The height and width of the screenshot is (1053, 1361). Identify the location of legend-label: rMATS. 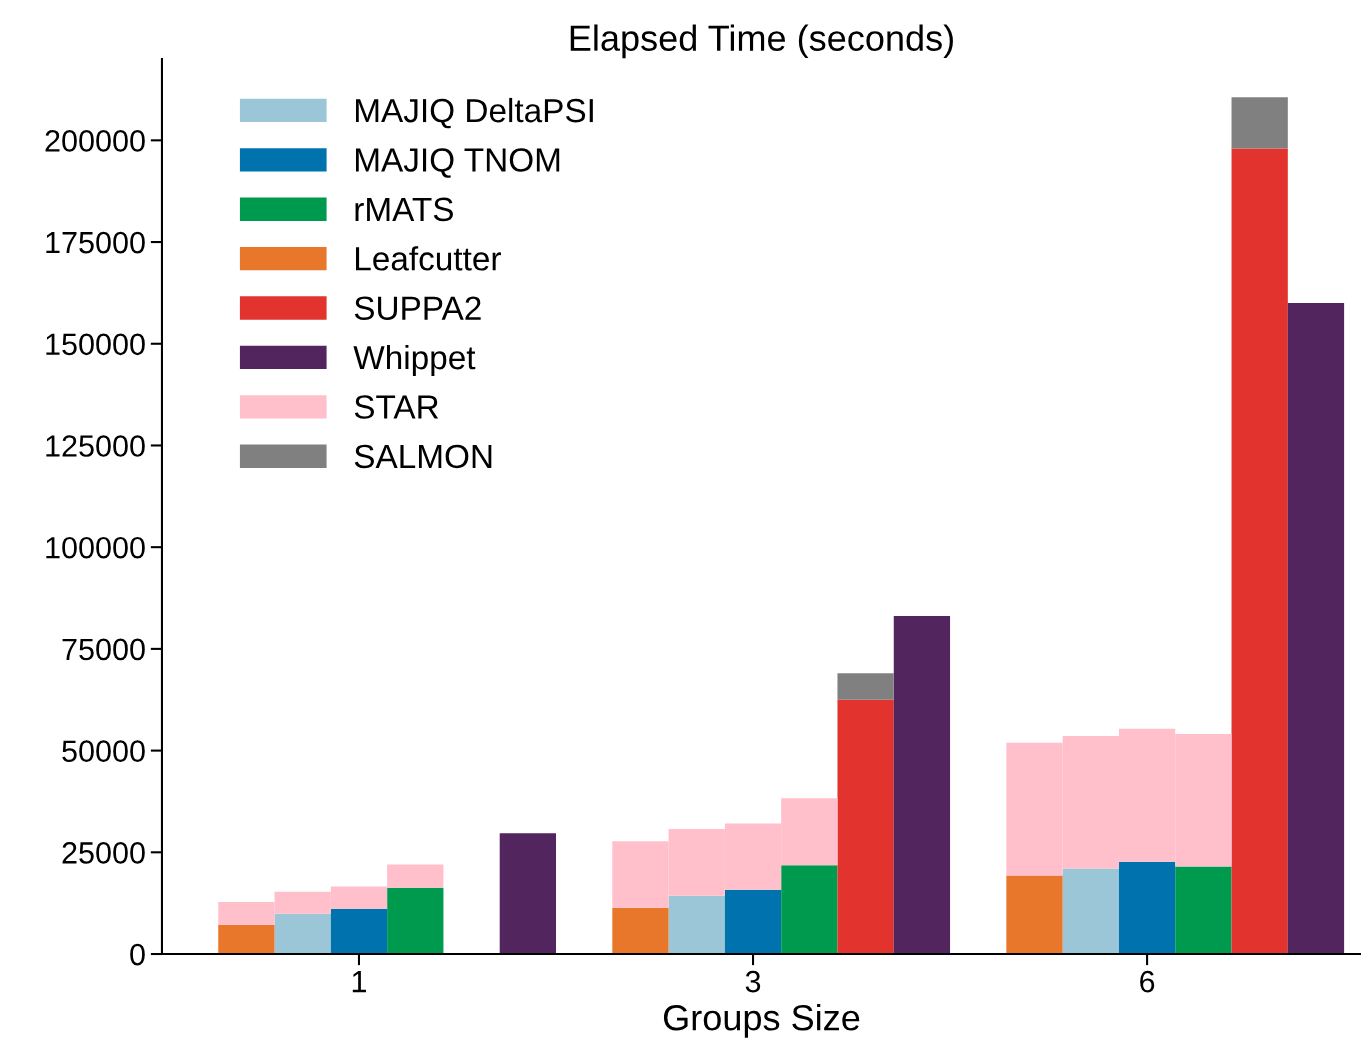
(404, 209).